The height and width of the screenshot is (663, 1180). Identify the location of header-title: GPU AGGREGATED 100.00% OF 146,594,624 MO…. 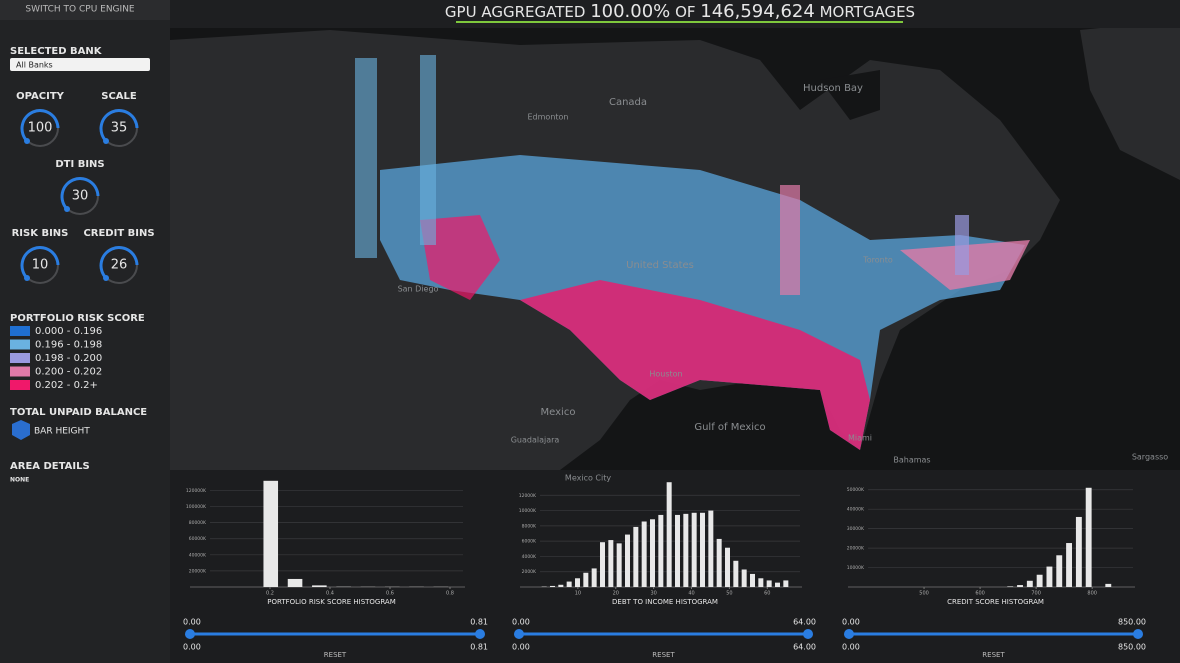
(680, 11).